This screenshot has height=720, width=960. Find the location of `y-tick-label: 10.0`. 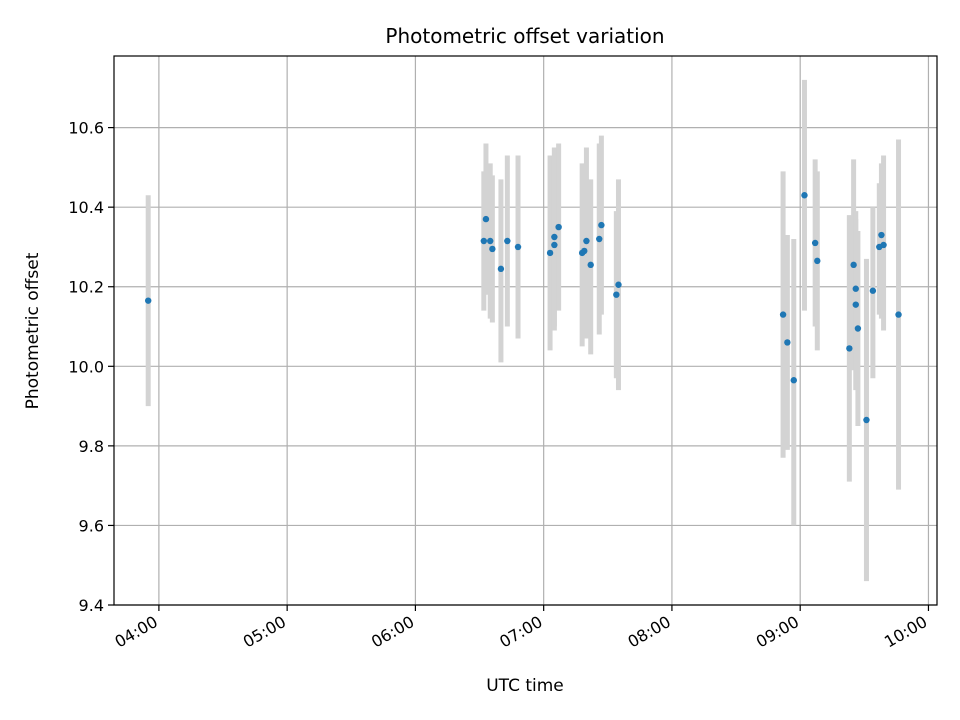

y-tick-label: 10.0 is located at coordinates (86, 366).